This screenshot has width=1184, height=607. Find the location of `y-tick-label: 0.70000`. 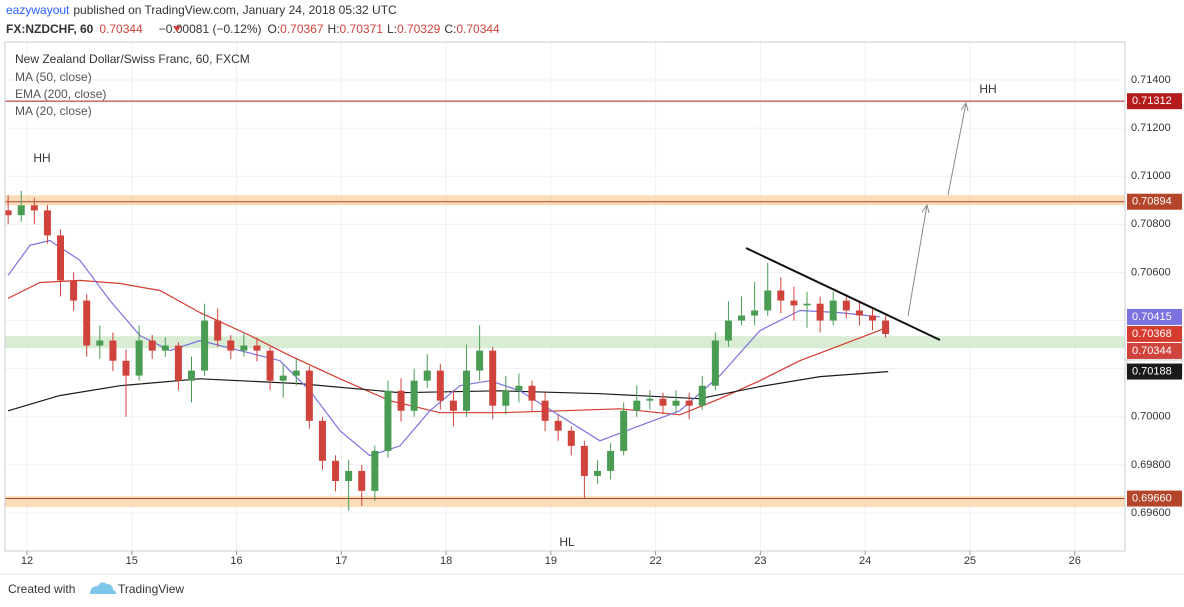

y-tick-label: 0.70000 is located at coordinates (1151, 417).